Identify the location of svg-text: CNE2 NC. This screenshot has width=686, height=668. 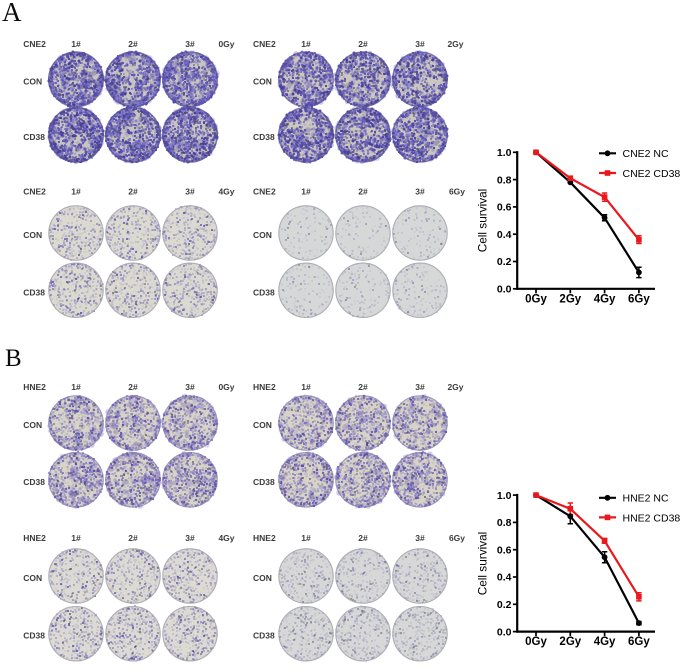
(646, 154).